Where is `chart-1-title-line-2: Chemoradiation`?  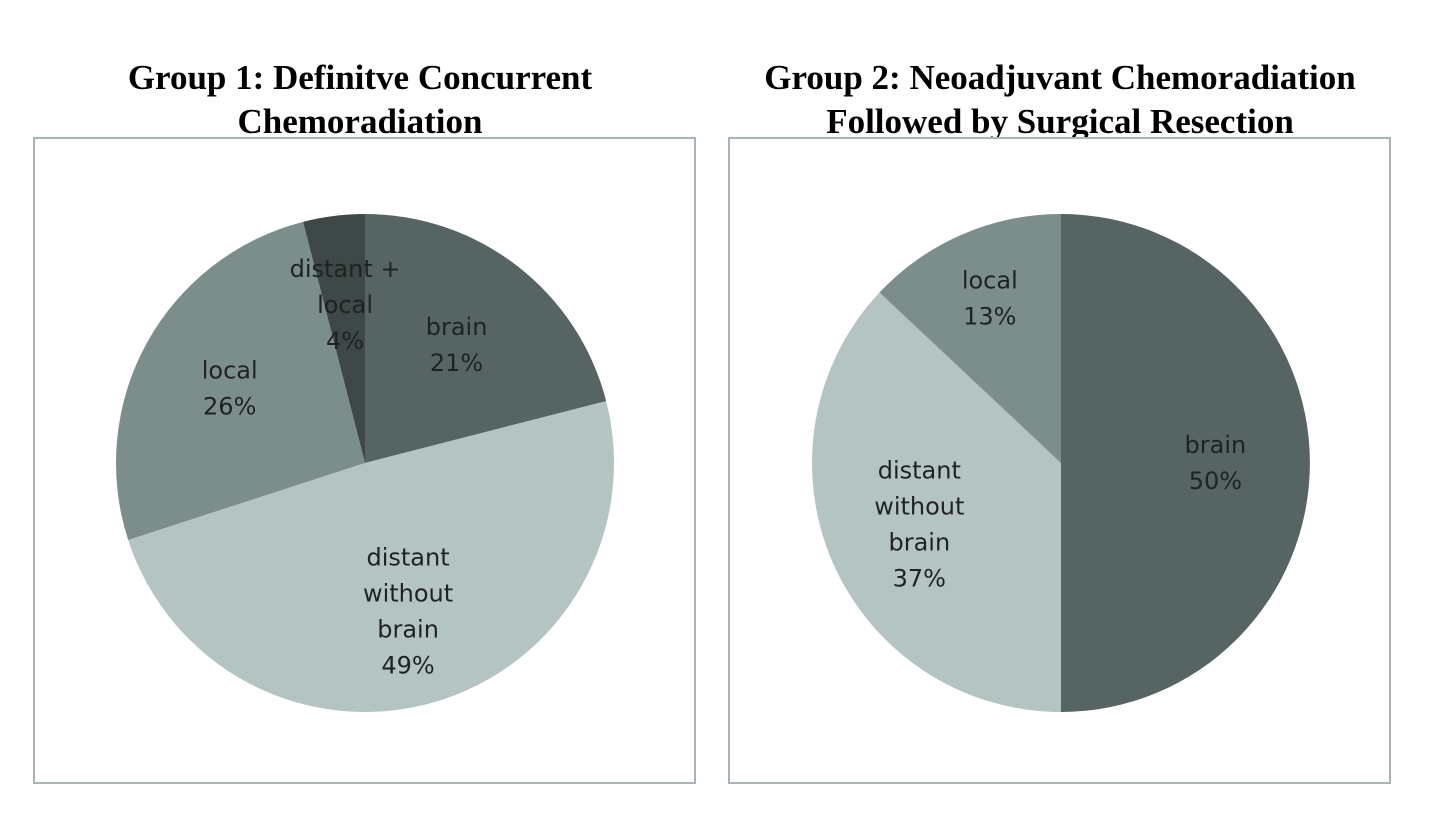 chart-1-title-line-2: Chemoradiation is located at coordinates (360, 121).